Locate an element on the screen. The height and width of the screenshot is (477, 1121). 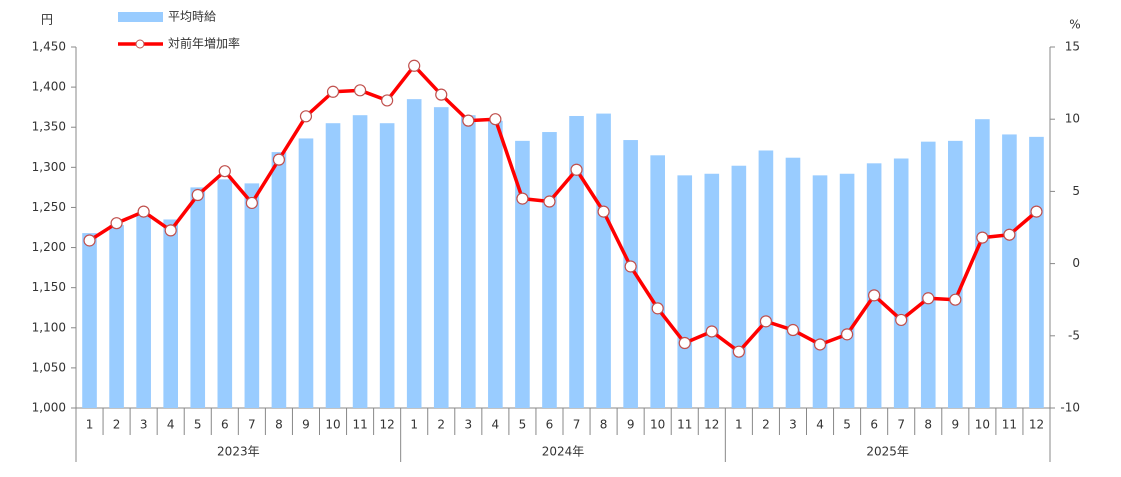
group-label: 2025年 is located at coordinates (887, 452).